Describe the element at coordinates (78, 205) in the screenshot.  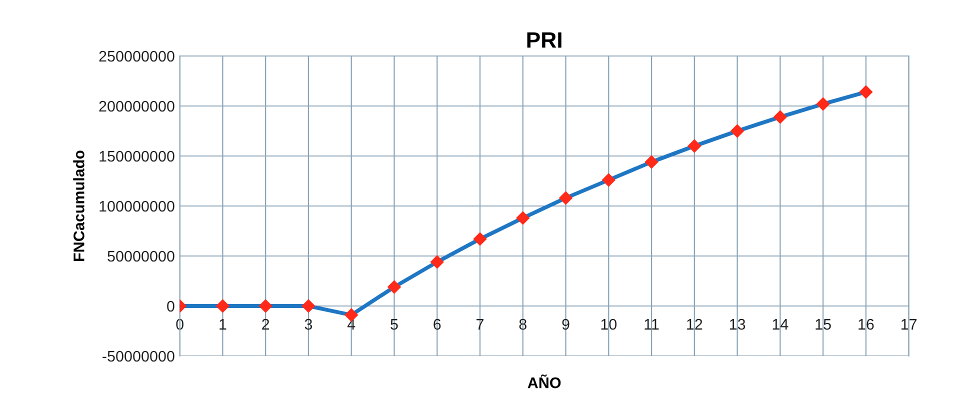
I see `y-axis-title: FNCacumulado` at that location.